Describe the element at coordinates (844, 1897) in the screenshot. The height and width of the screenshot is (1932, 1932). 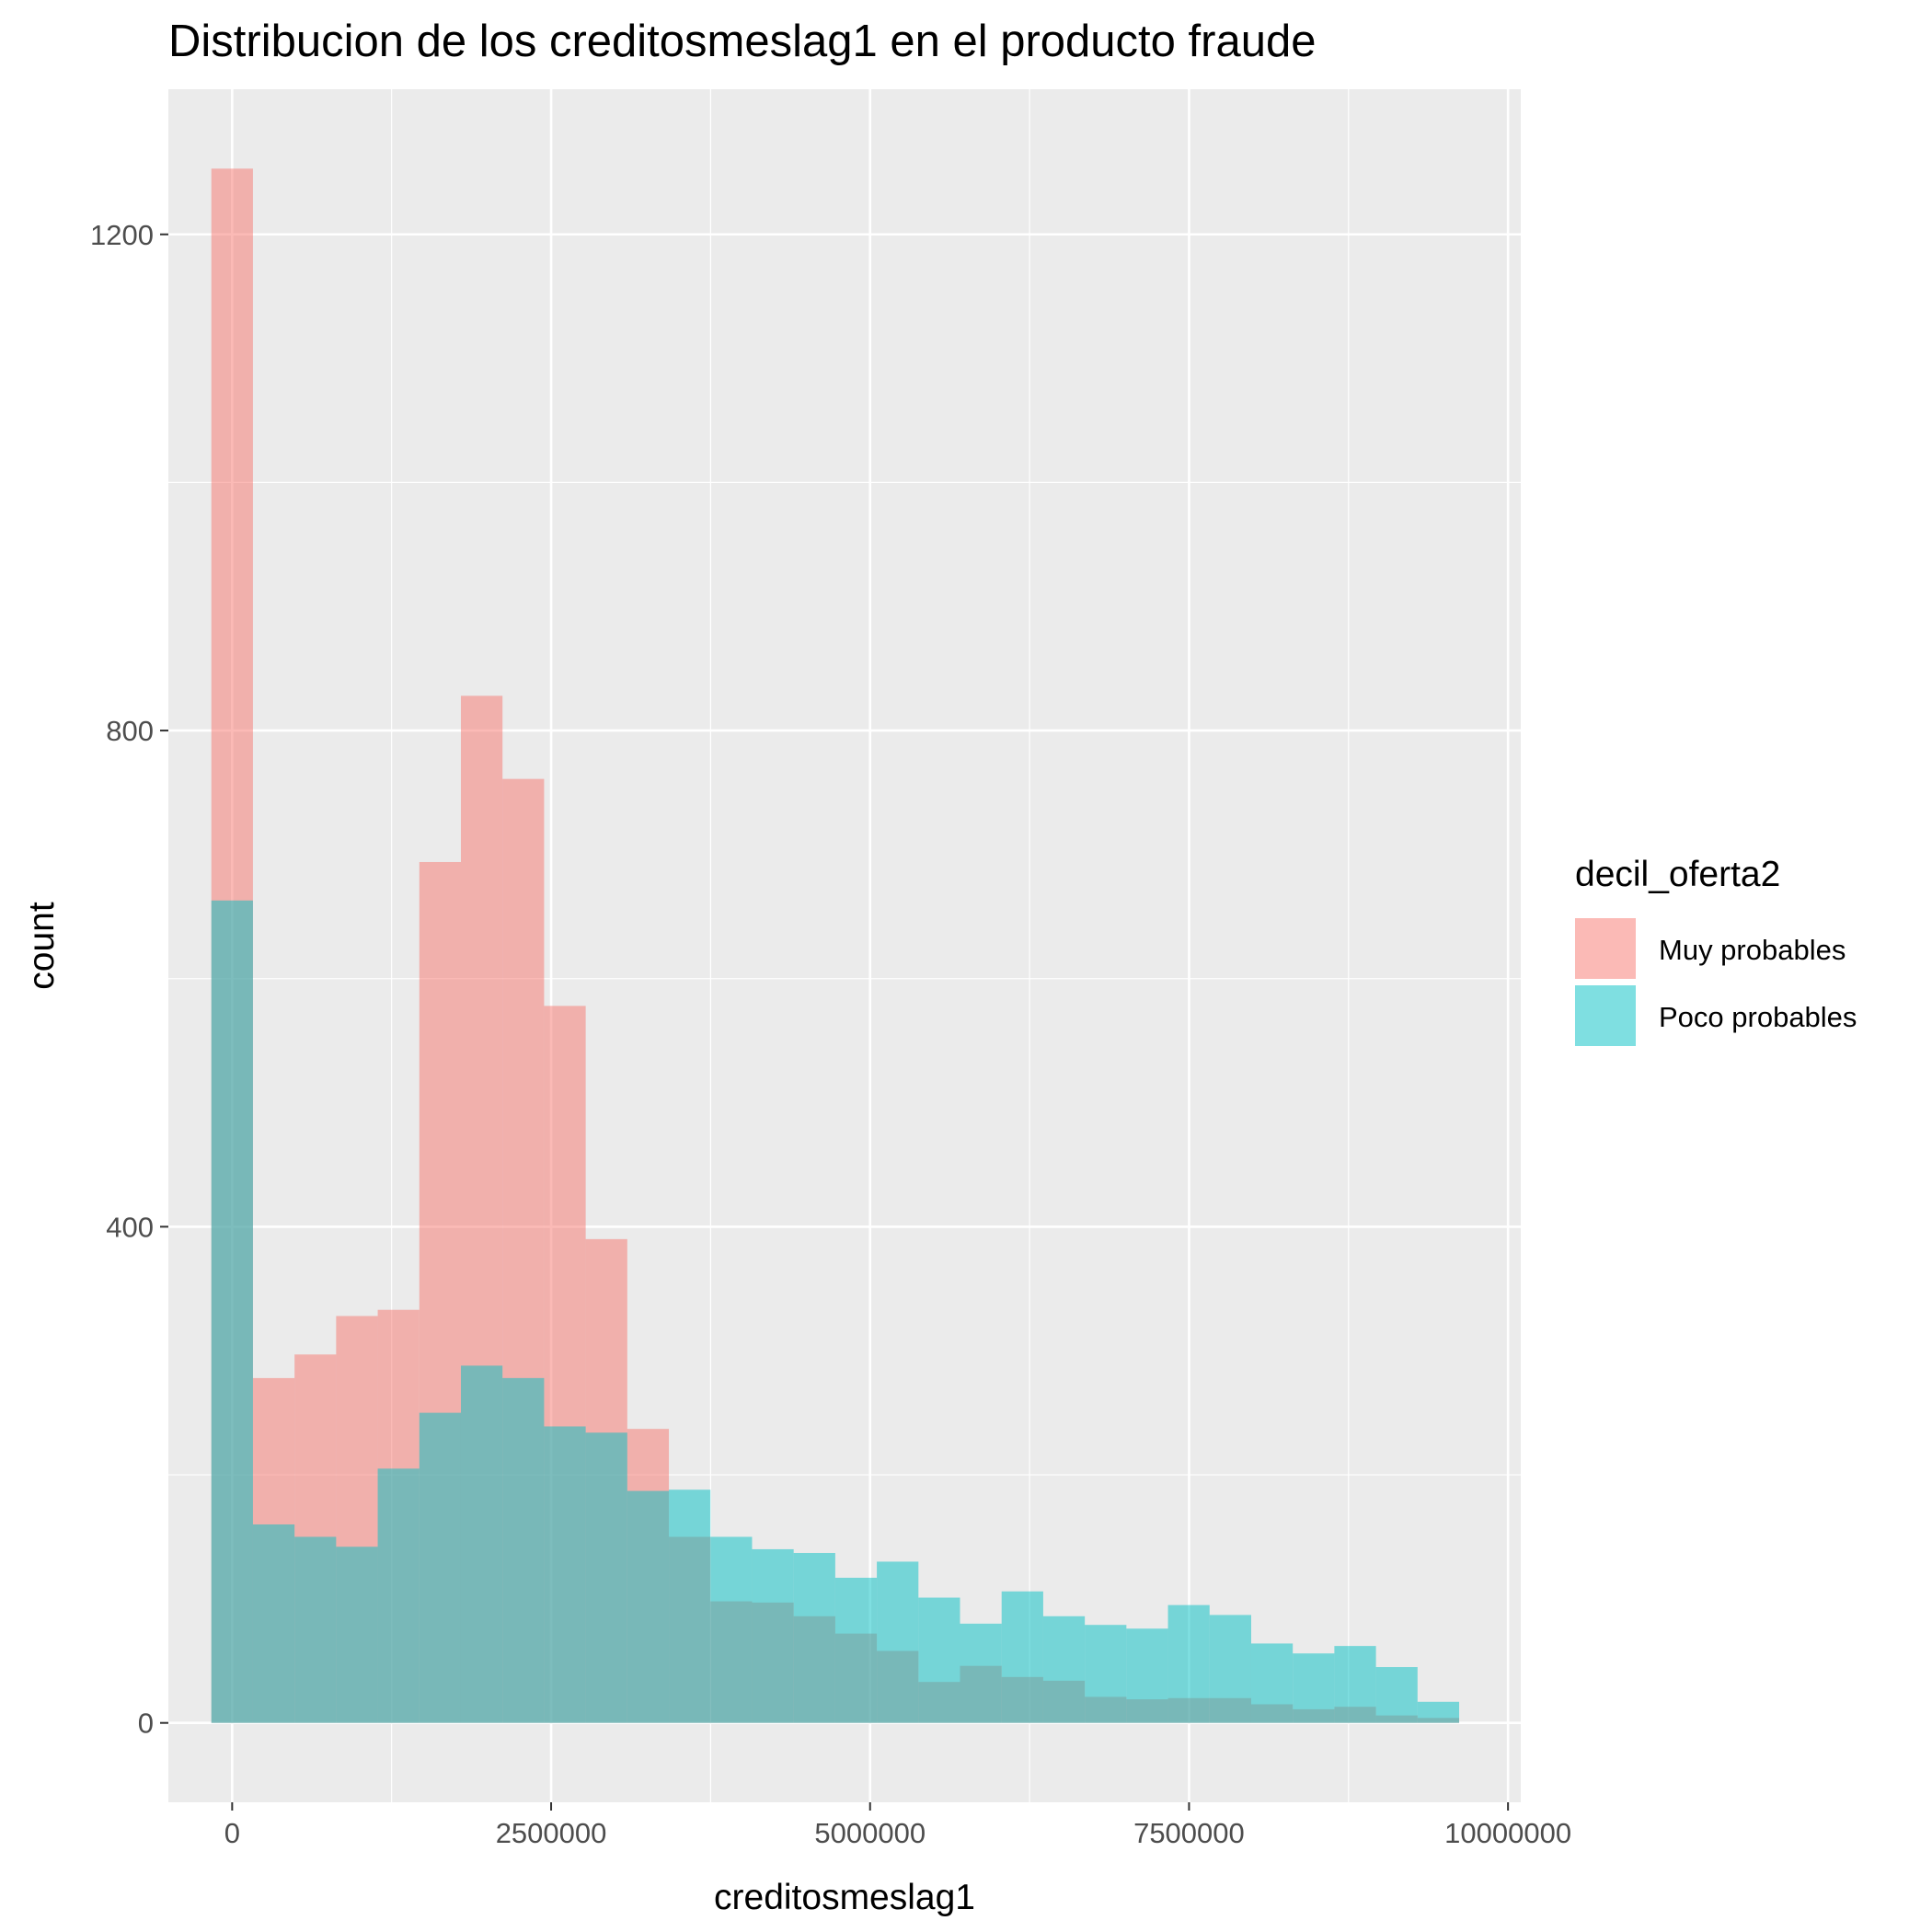
I see `x-axis-title: creditosmeslag1` at that location.